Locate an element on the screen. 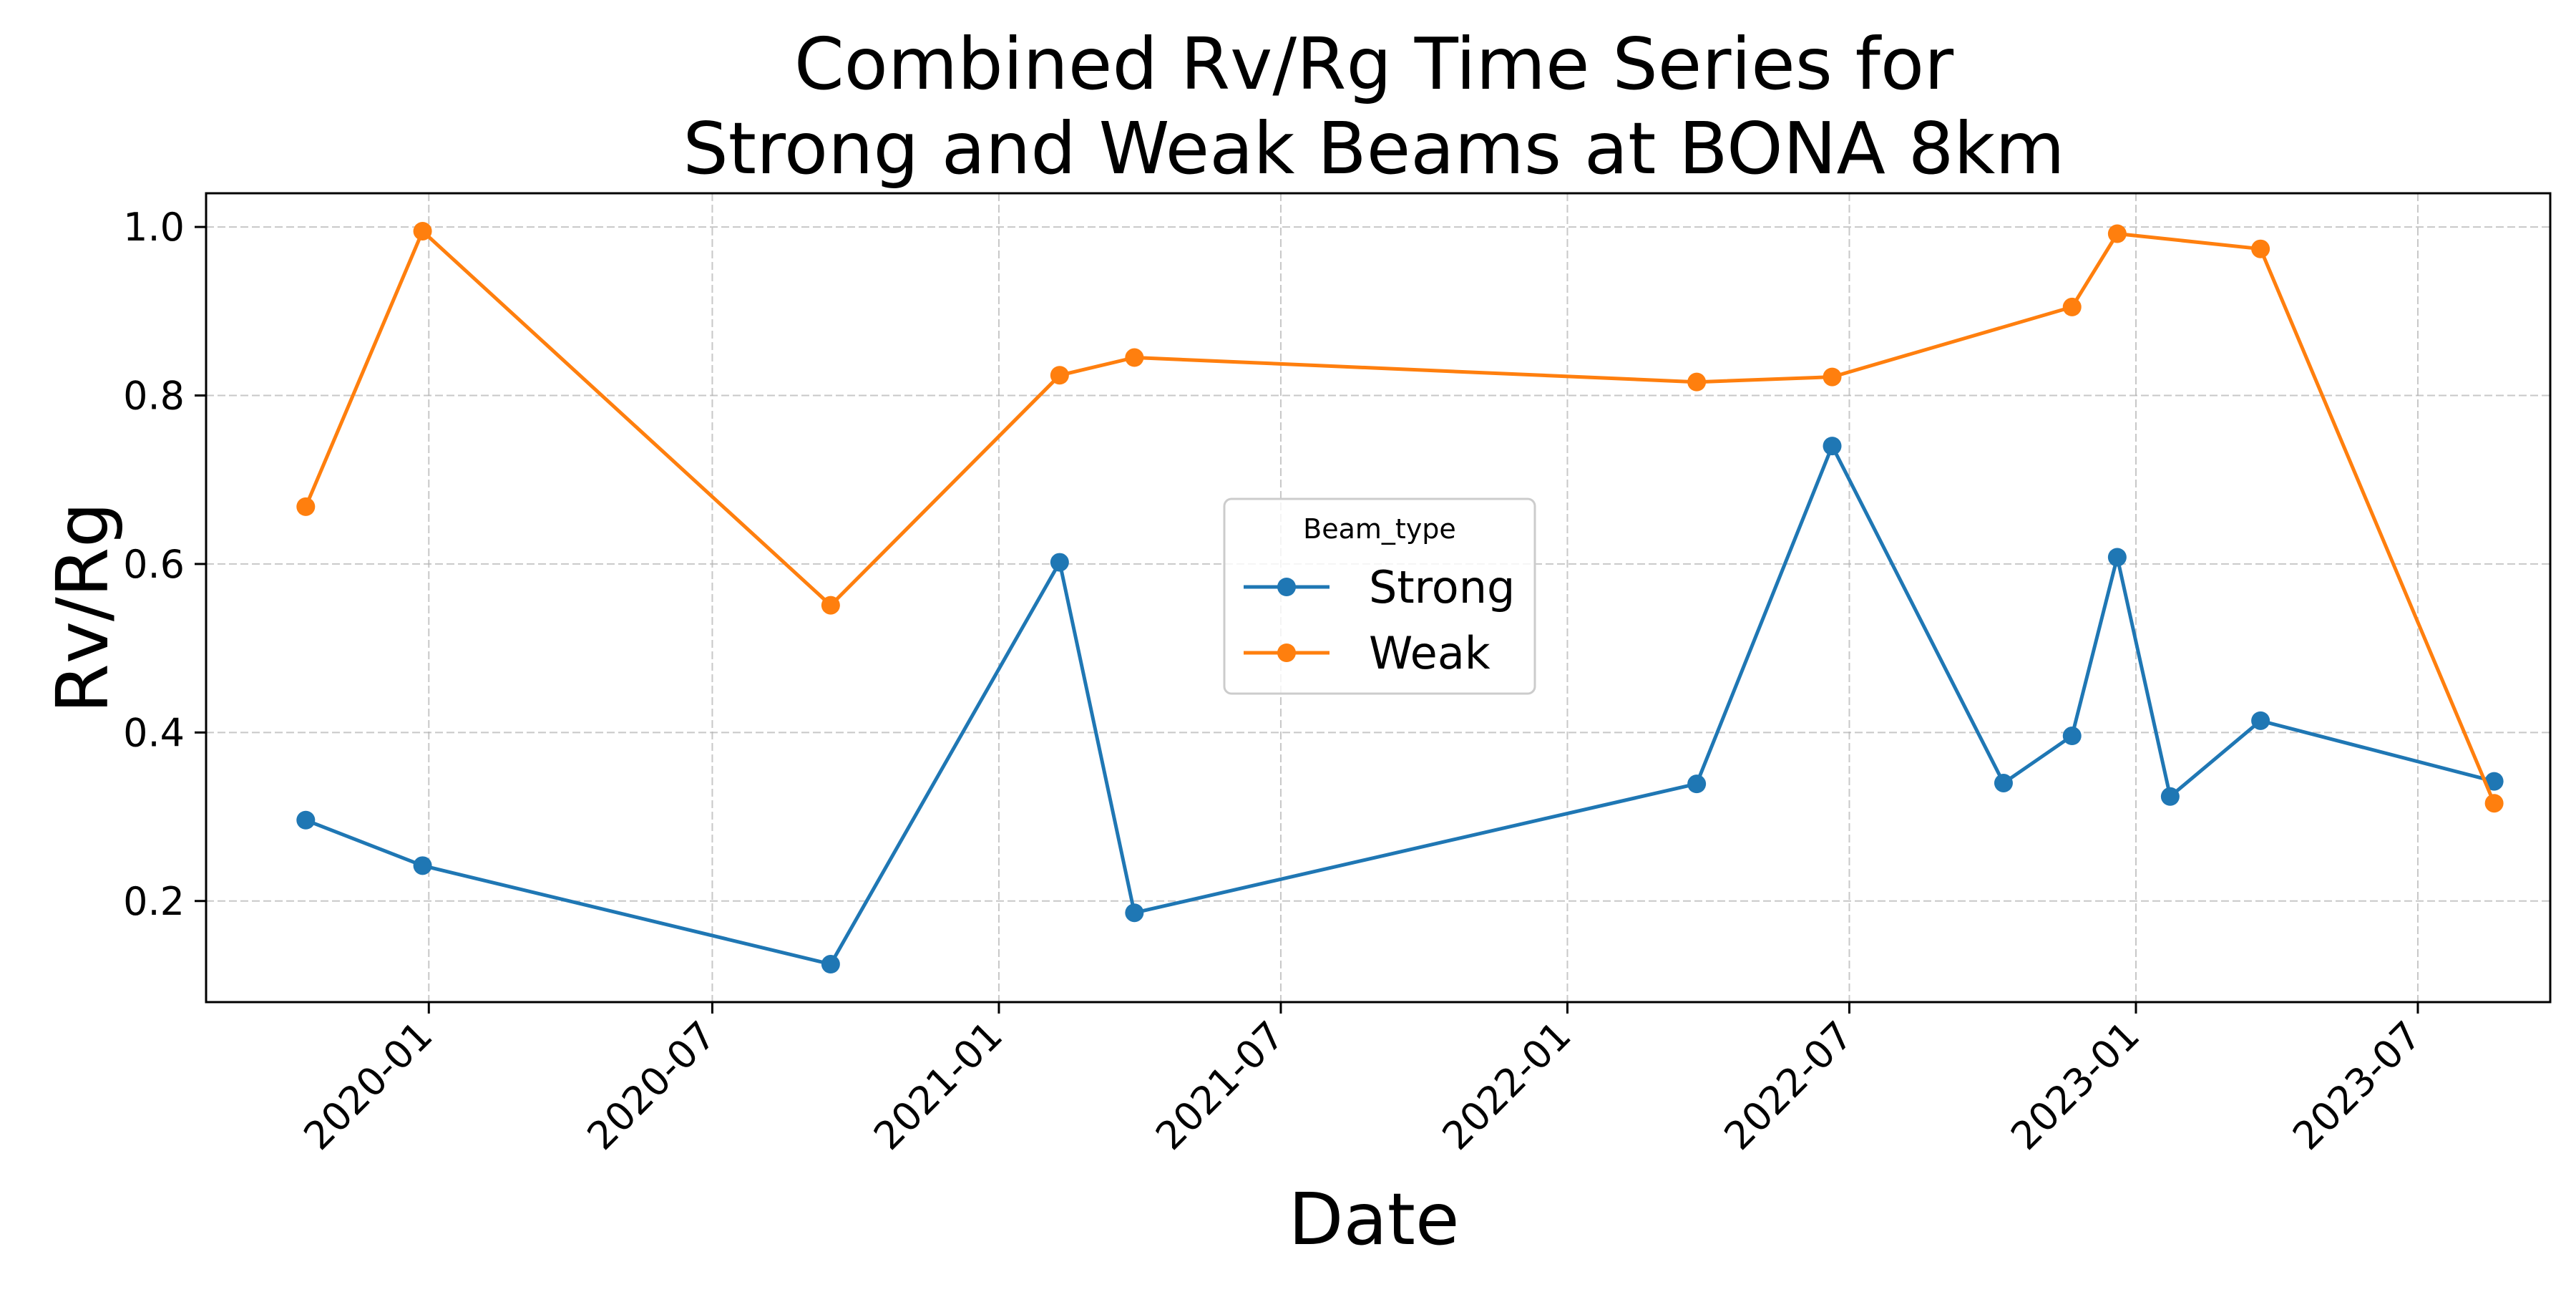 This screenshot has height=1292, width=2576. y-tick-label: 0.4 is located at coordinates (154, 732).